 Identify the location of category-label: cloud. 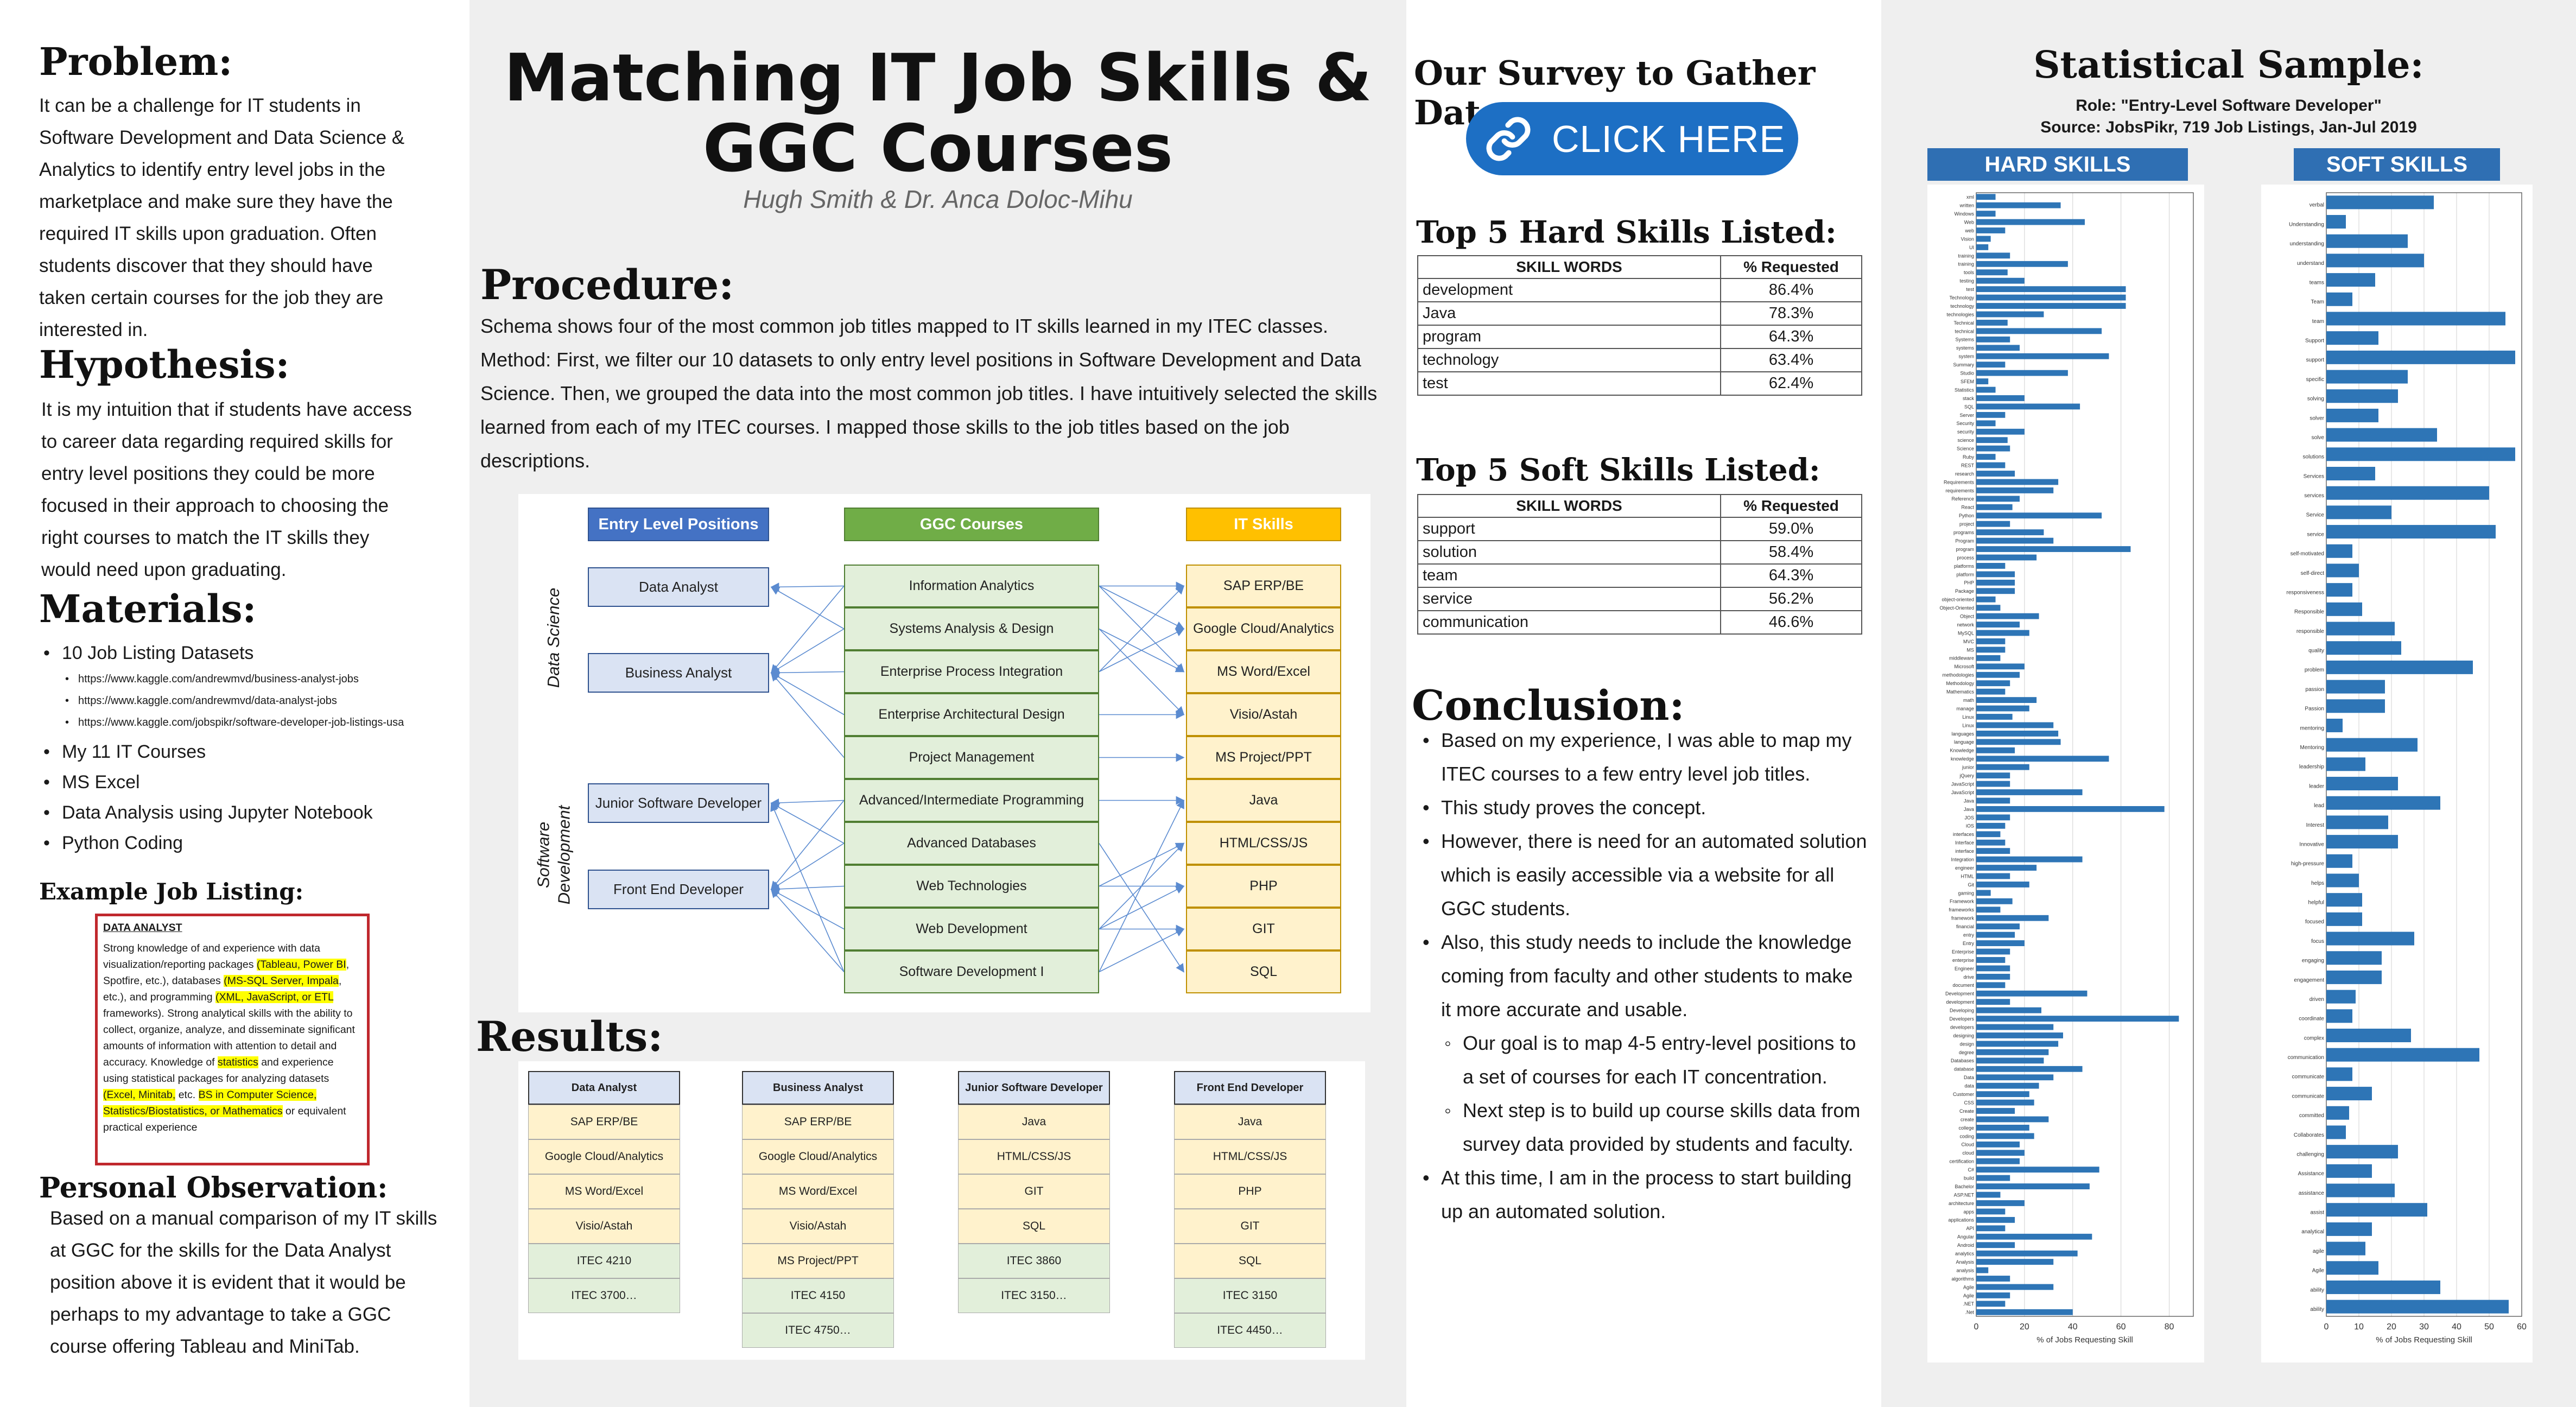
(1968, 1153).